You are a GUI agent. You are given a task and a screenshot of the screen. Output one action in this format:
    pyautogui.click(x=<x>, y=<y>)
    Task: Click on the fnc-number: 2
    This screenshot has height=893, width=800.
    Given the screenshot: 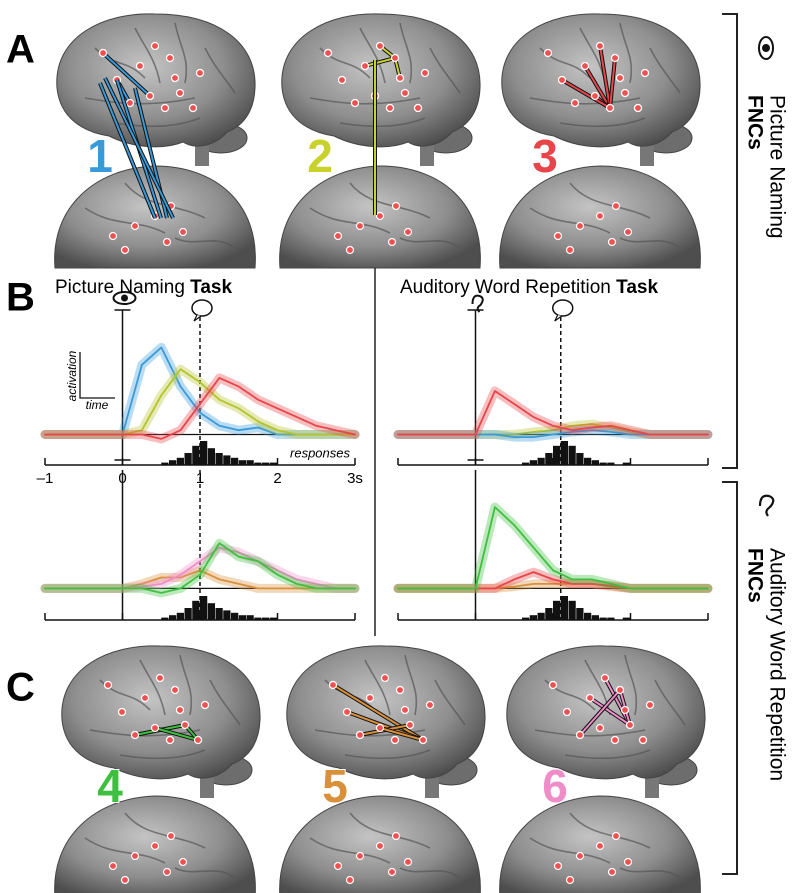 What is the action you would take?
    pyautogui.click(x=320, y=156)
    